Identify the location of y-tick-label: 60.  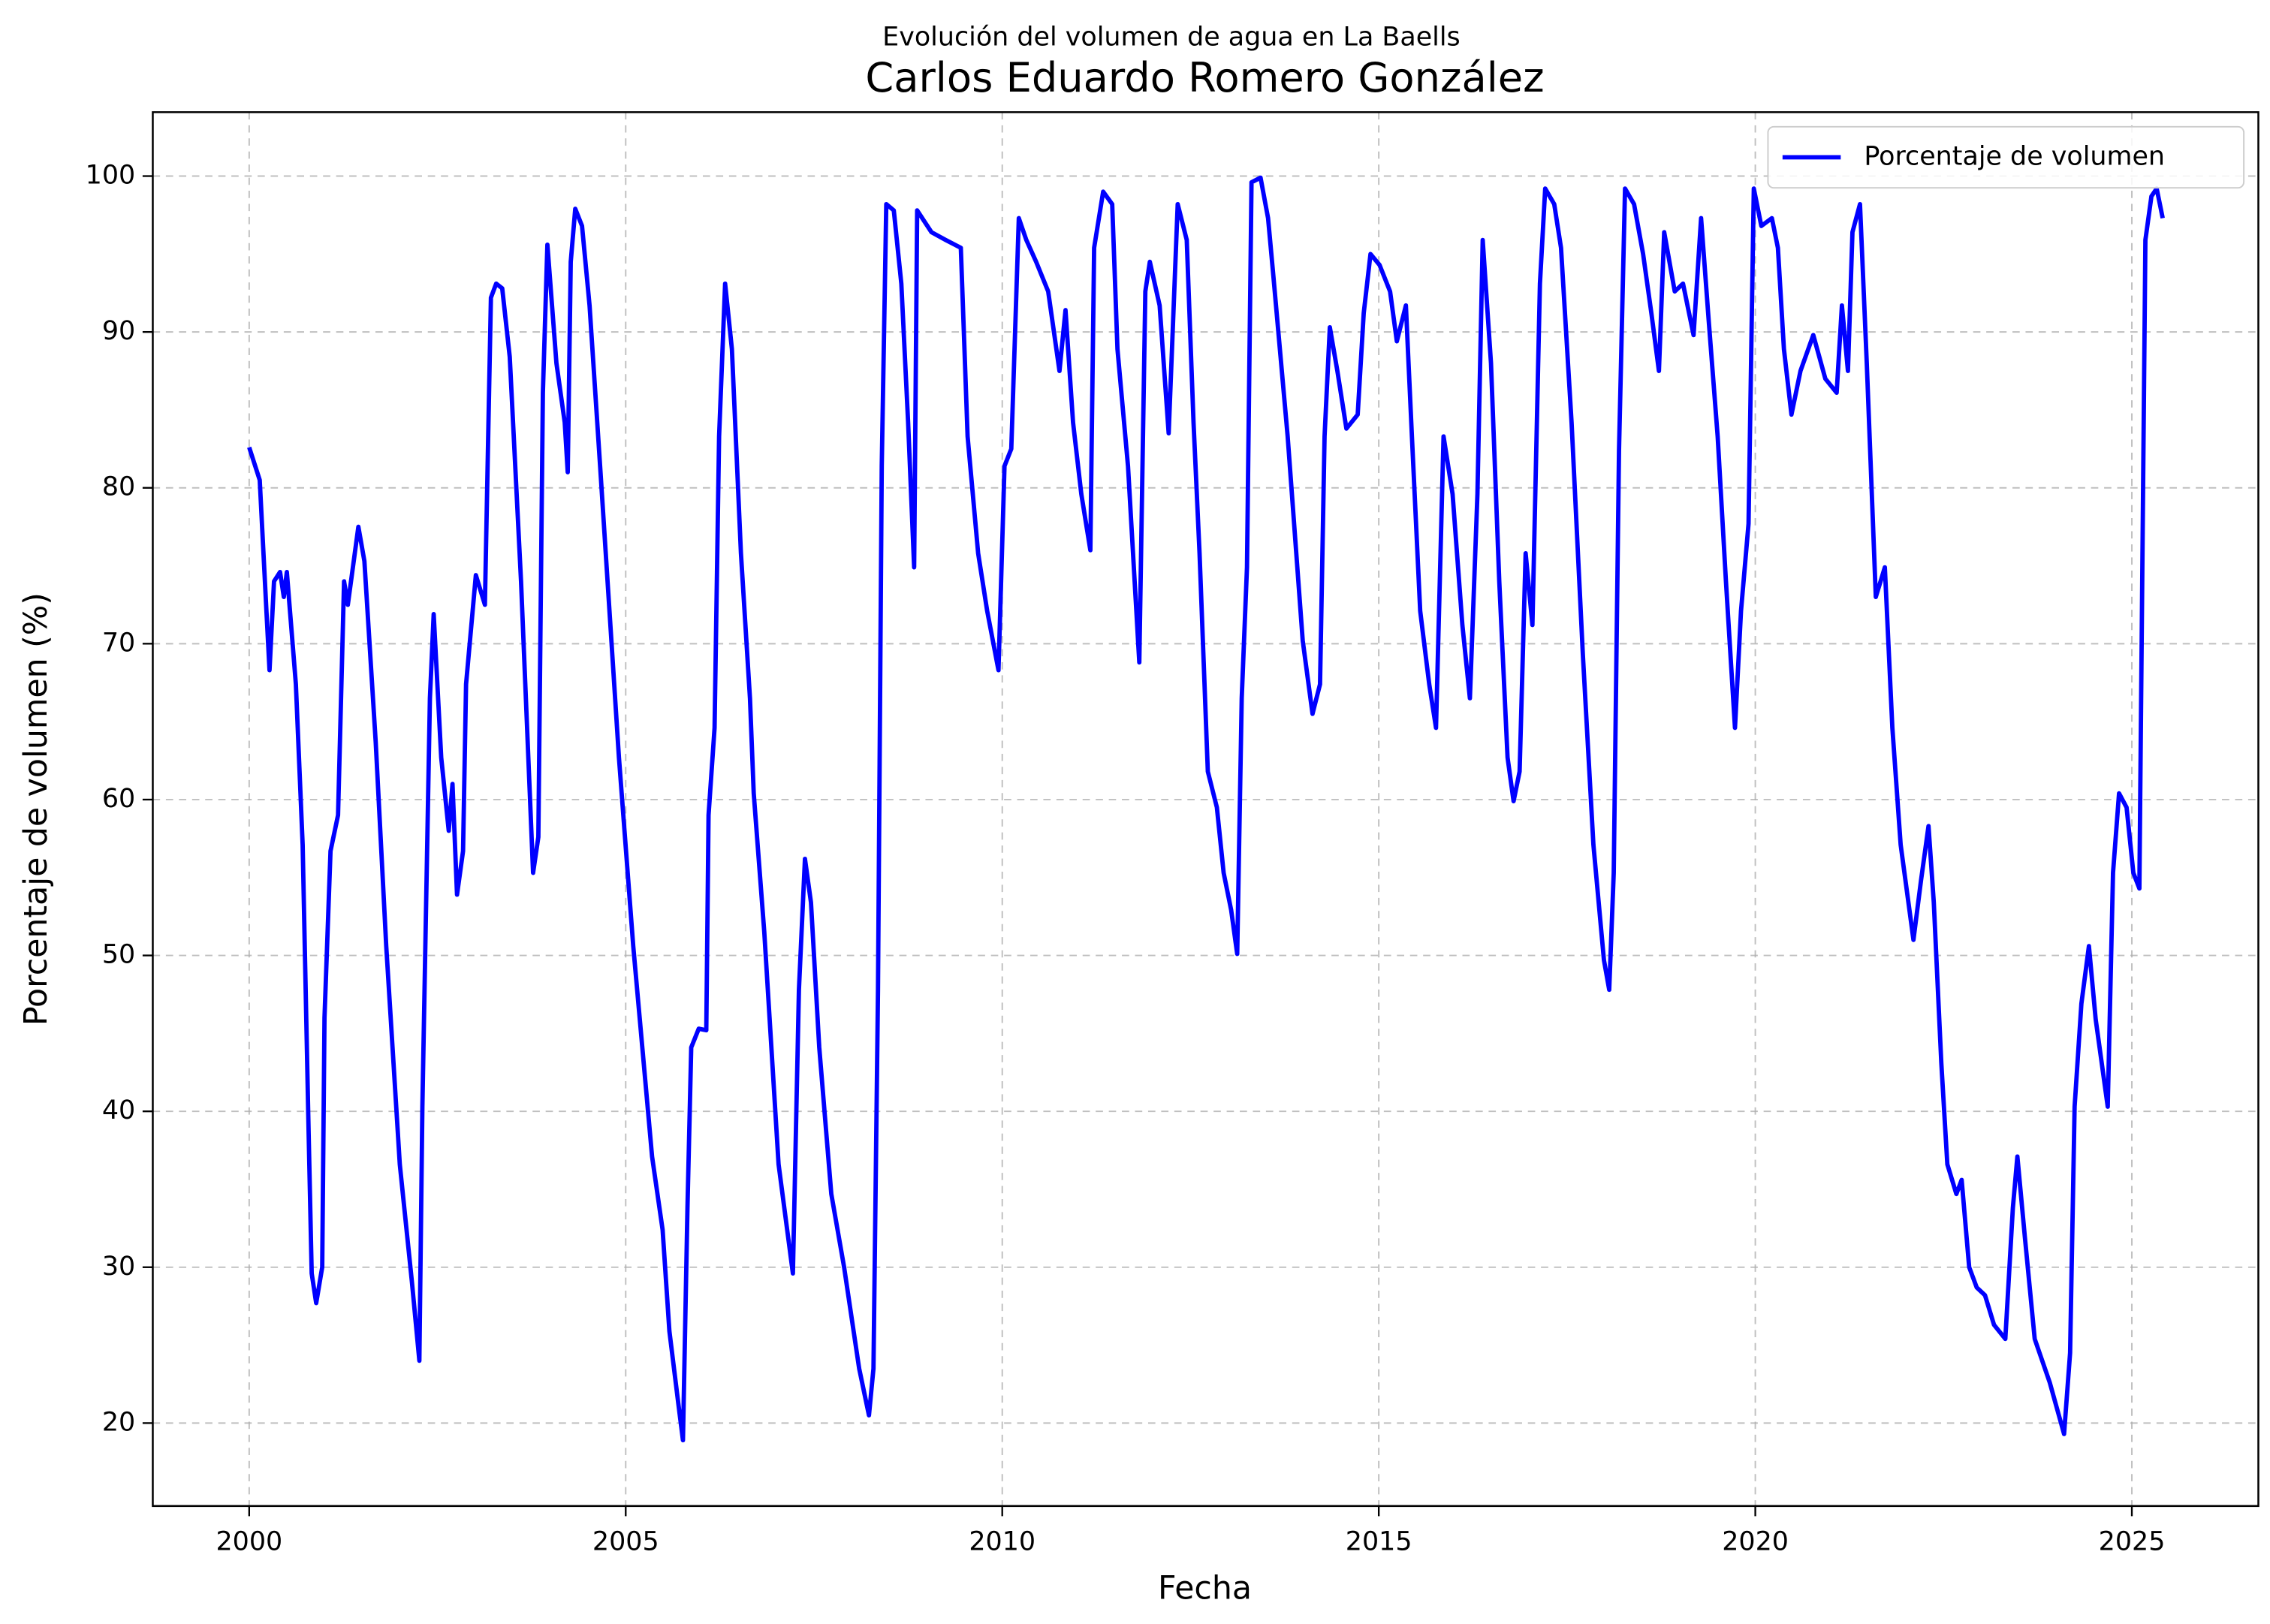
(118, 799).